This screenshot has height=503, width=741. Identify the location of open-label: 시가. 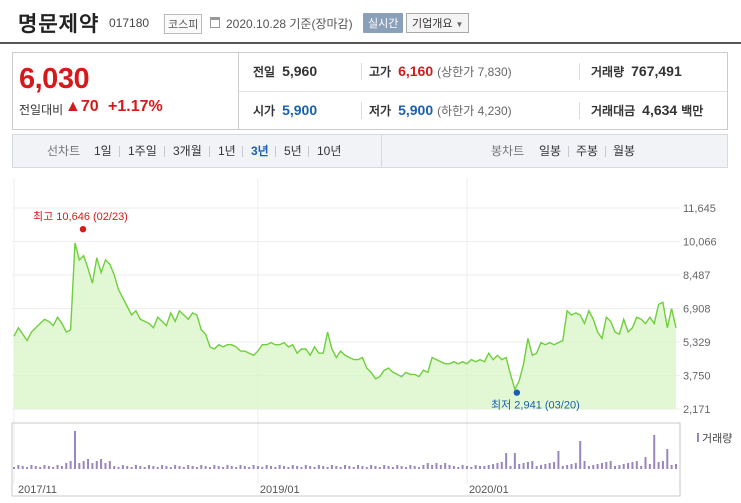
(264, 111).